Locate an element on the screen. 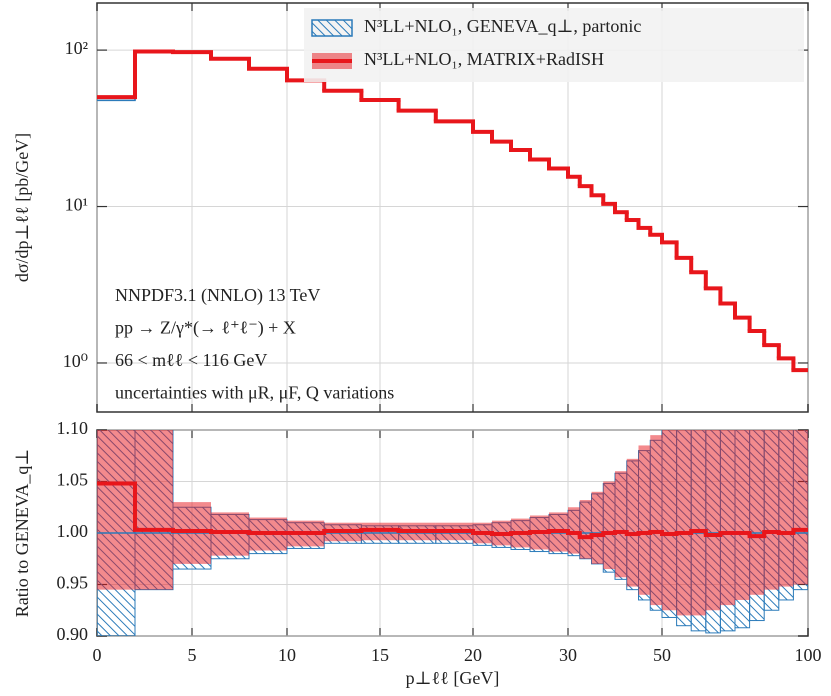  x-tick-label: 0 is located at coordinates (97, 655).